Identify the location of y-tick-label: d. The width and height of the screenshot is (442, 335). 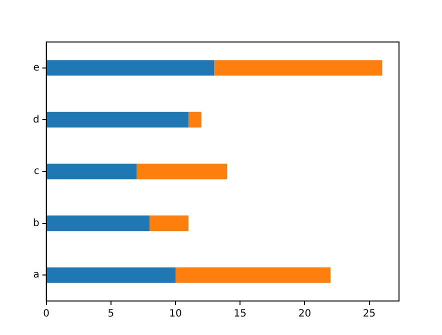
(36, 120).